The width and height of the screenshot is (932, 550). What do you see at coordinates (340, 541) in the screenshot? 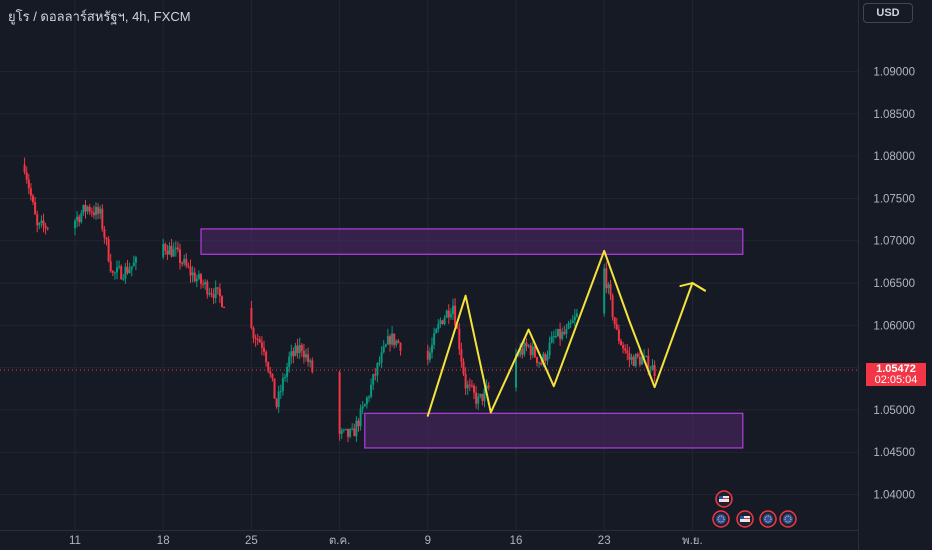
I see `time-axis-label: ต.ค.` at bounding box center [340, 541].